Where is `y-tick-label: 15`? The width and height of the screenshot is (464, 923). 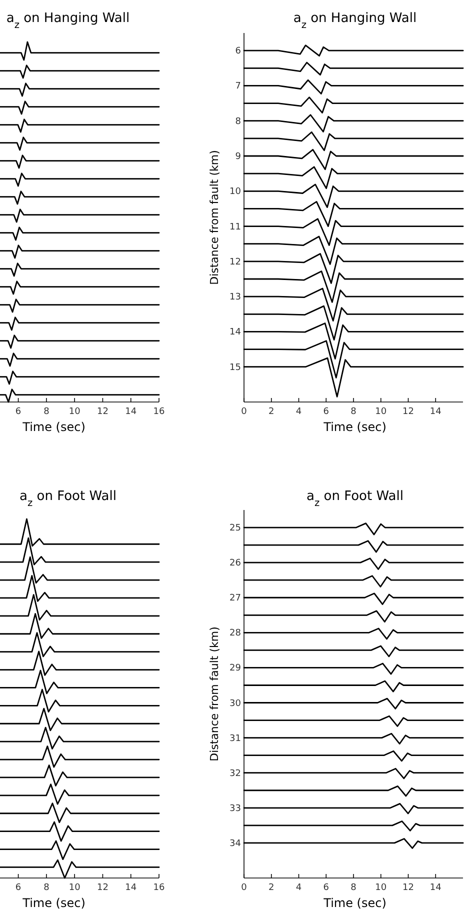
y-tick-label: 15 is located at coordinates (235, 367).